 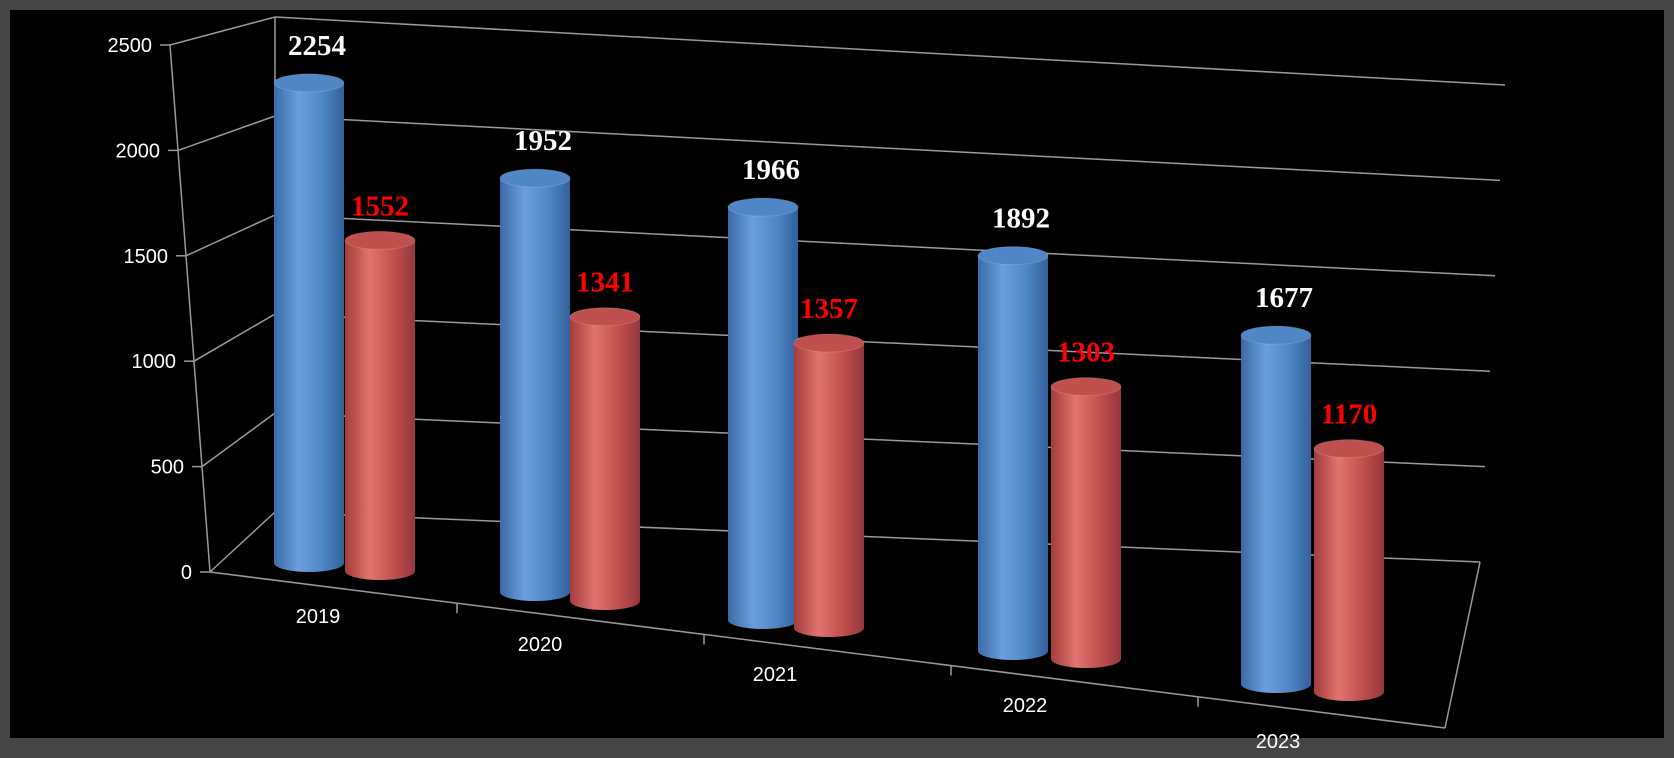 What do you see at coordinates (605, 283) in the screenshot?
I see `data-label: 1341` at bounding box center [605, 283].